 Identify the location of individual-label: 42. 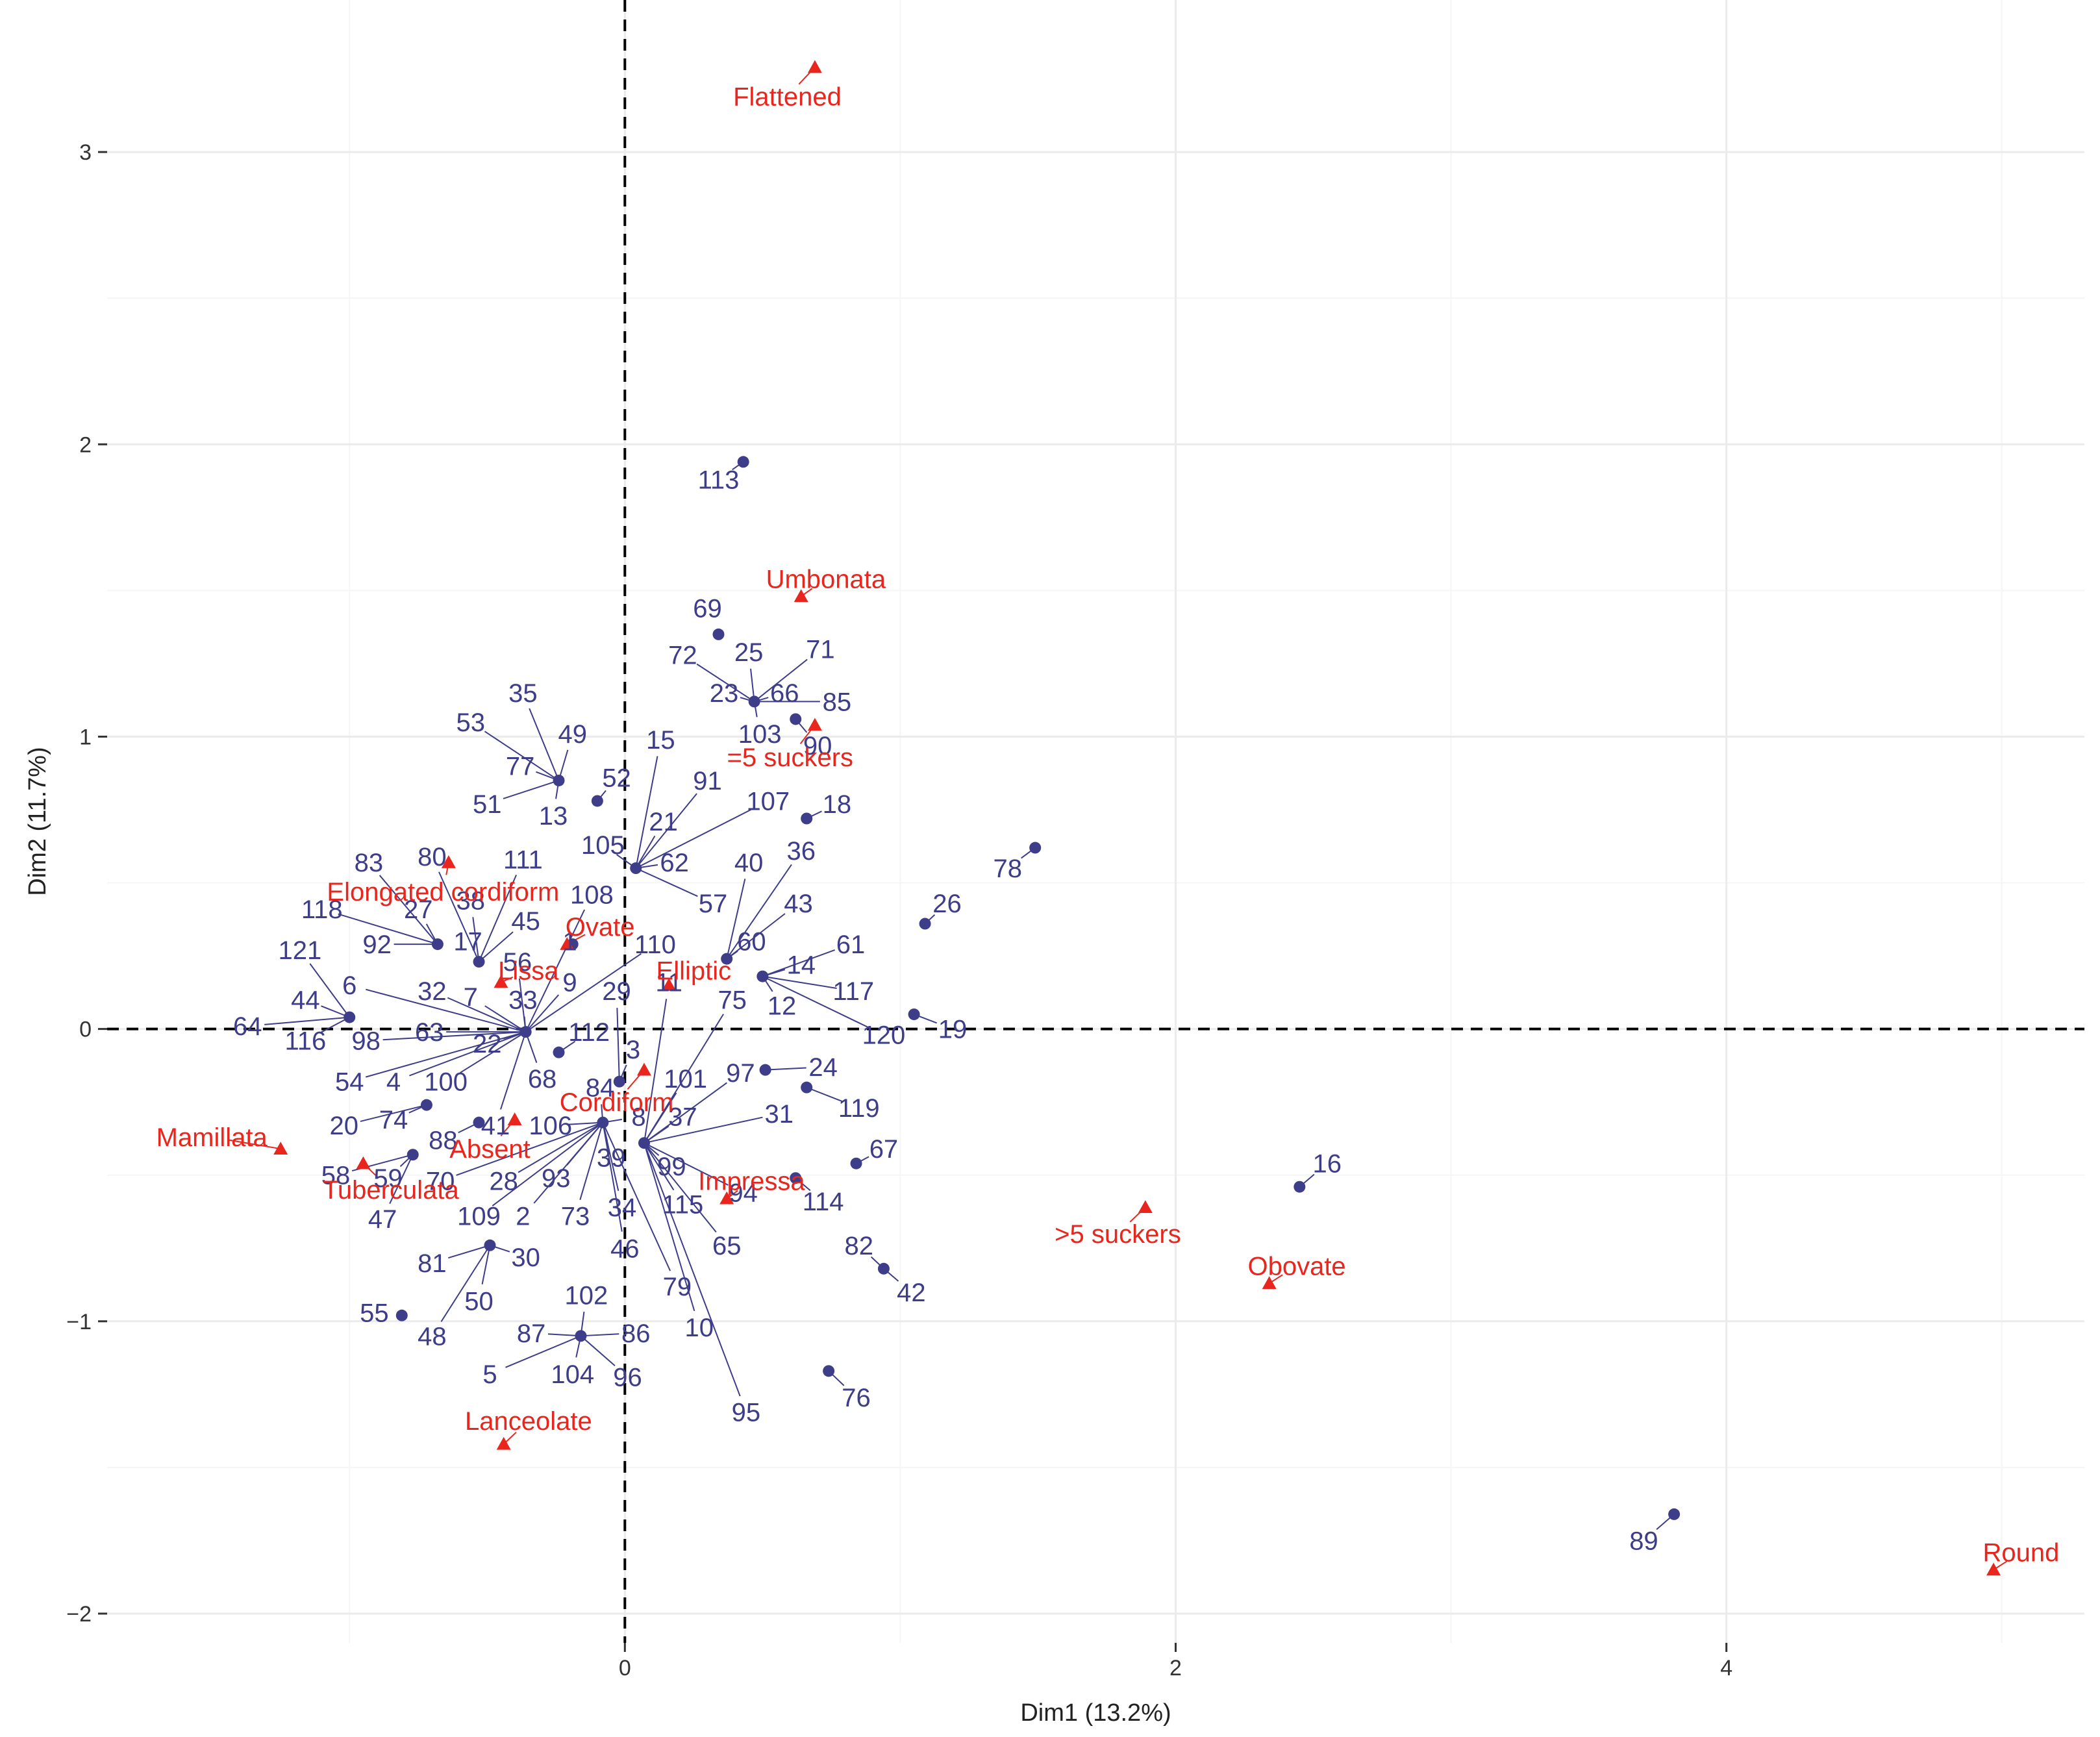
(911, 1293).